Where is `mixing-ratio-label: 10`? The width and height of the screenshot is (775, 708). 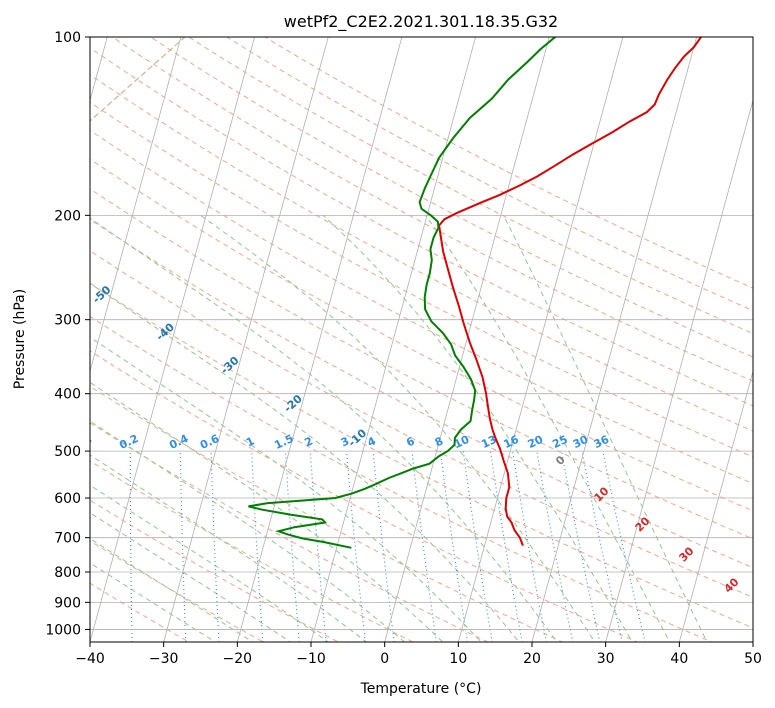
mixing-ratio-label: 10 is located at coordinates (462, 442).